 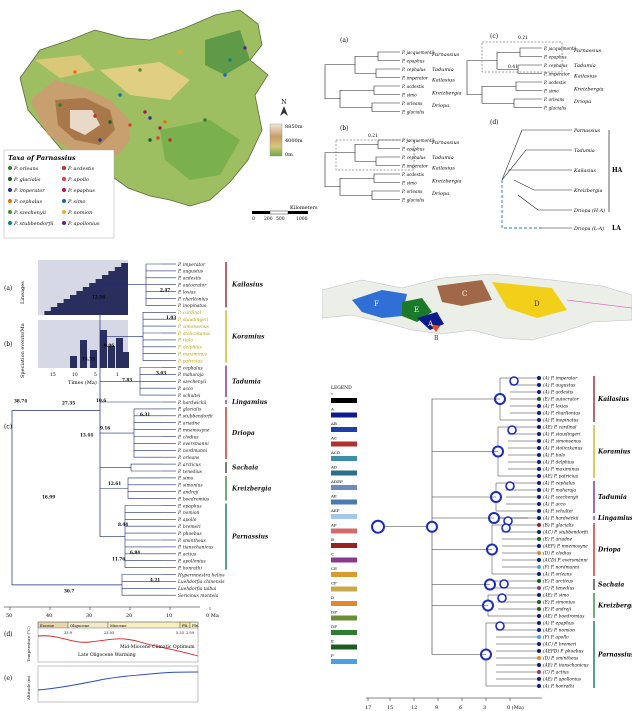 I want to click on node-age-label: 9.16, so click(x=105, y=428).